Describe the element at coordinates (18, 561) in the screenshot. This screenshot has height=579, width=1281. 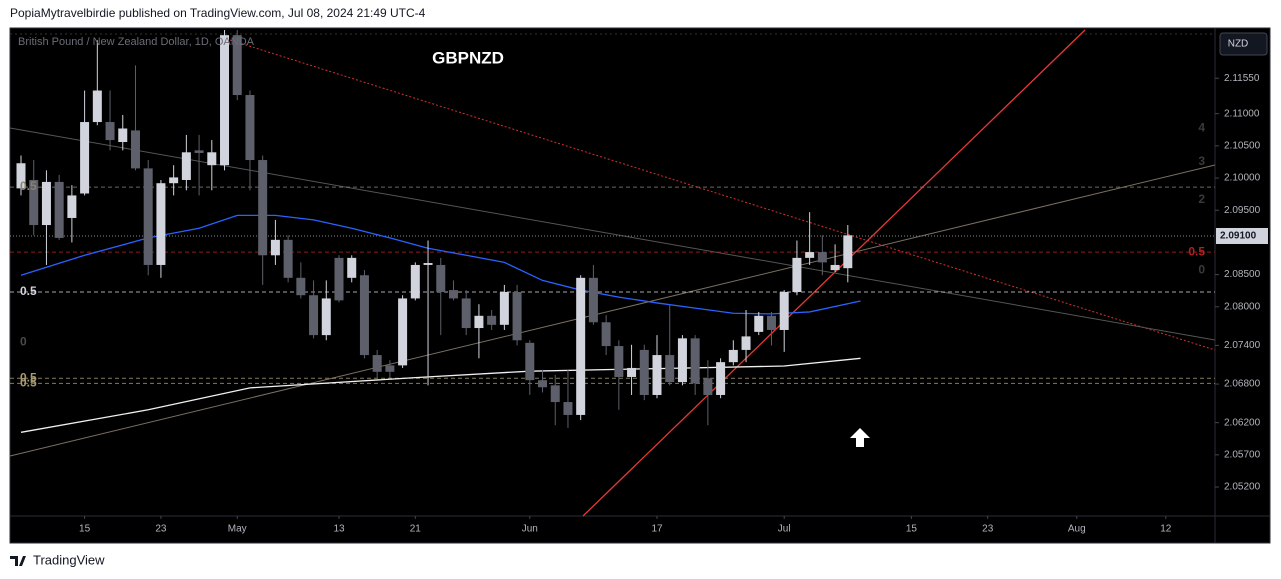
I see `brand-logo` at that location.